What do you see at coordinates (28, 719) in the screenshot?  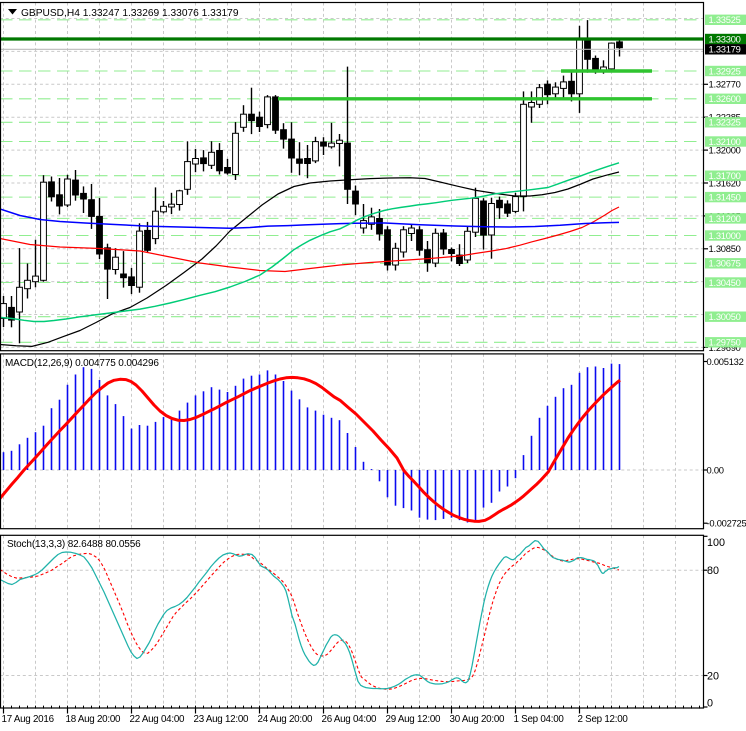 I see `svg-text: 17 Aug 2016` at bounding box center [28, 719].